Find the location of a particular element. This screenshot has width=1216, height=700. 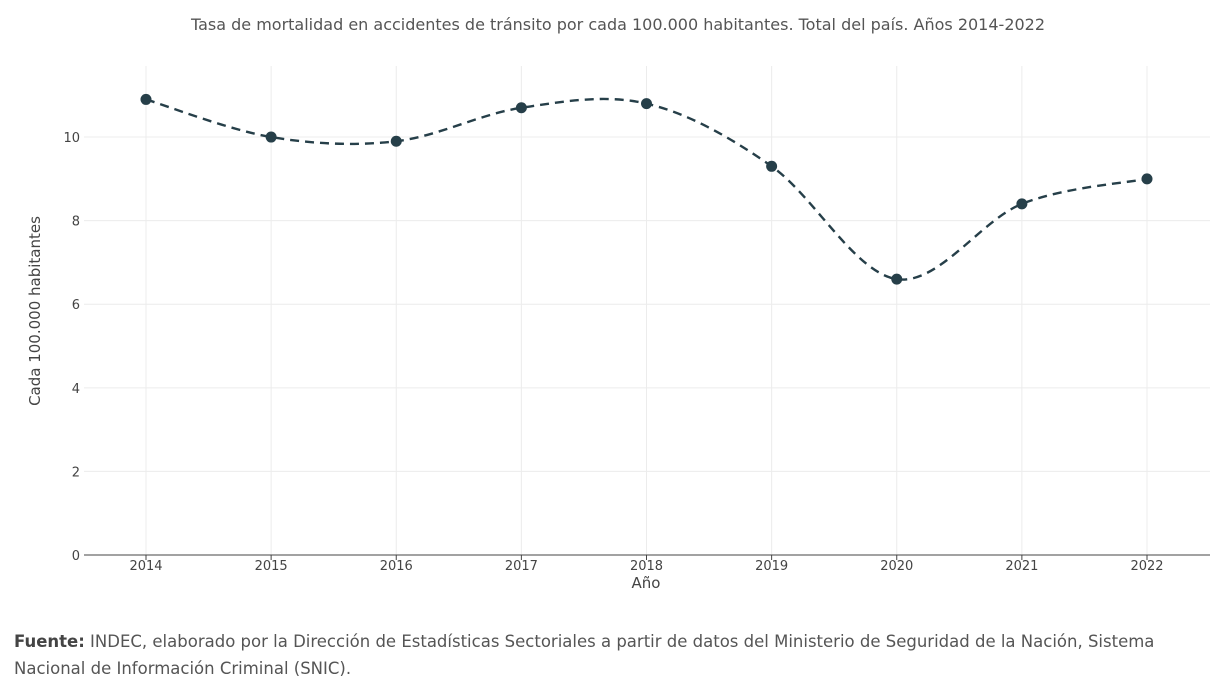

y-tick-label: 2 is located at coordinates (76, 472).